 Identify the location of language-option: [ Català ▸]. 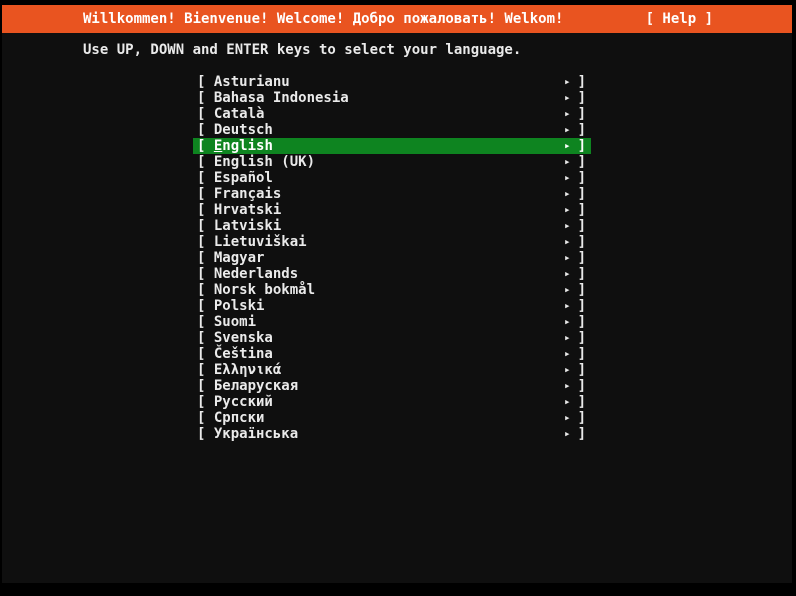
(392, 114).